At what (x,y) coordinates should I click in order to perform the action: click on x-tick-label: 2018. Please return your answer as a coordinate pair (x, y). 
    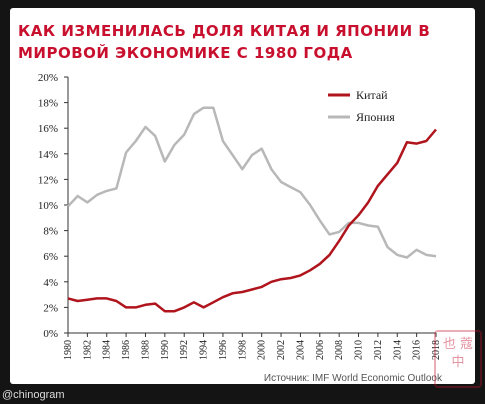
    Looking at the image, I should click on (436, 350).